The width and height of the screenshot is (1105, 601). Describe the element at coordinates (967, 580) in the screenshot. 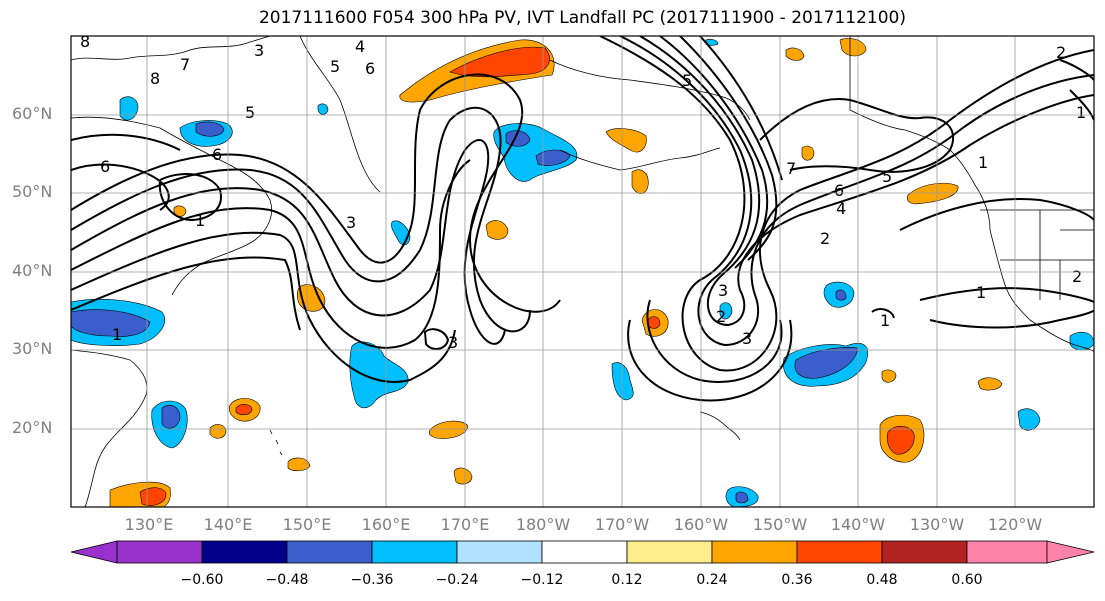

I see `colorbar-tick-label: 0.60` at that location.